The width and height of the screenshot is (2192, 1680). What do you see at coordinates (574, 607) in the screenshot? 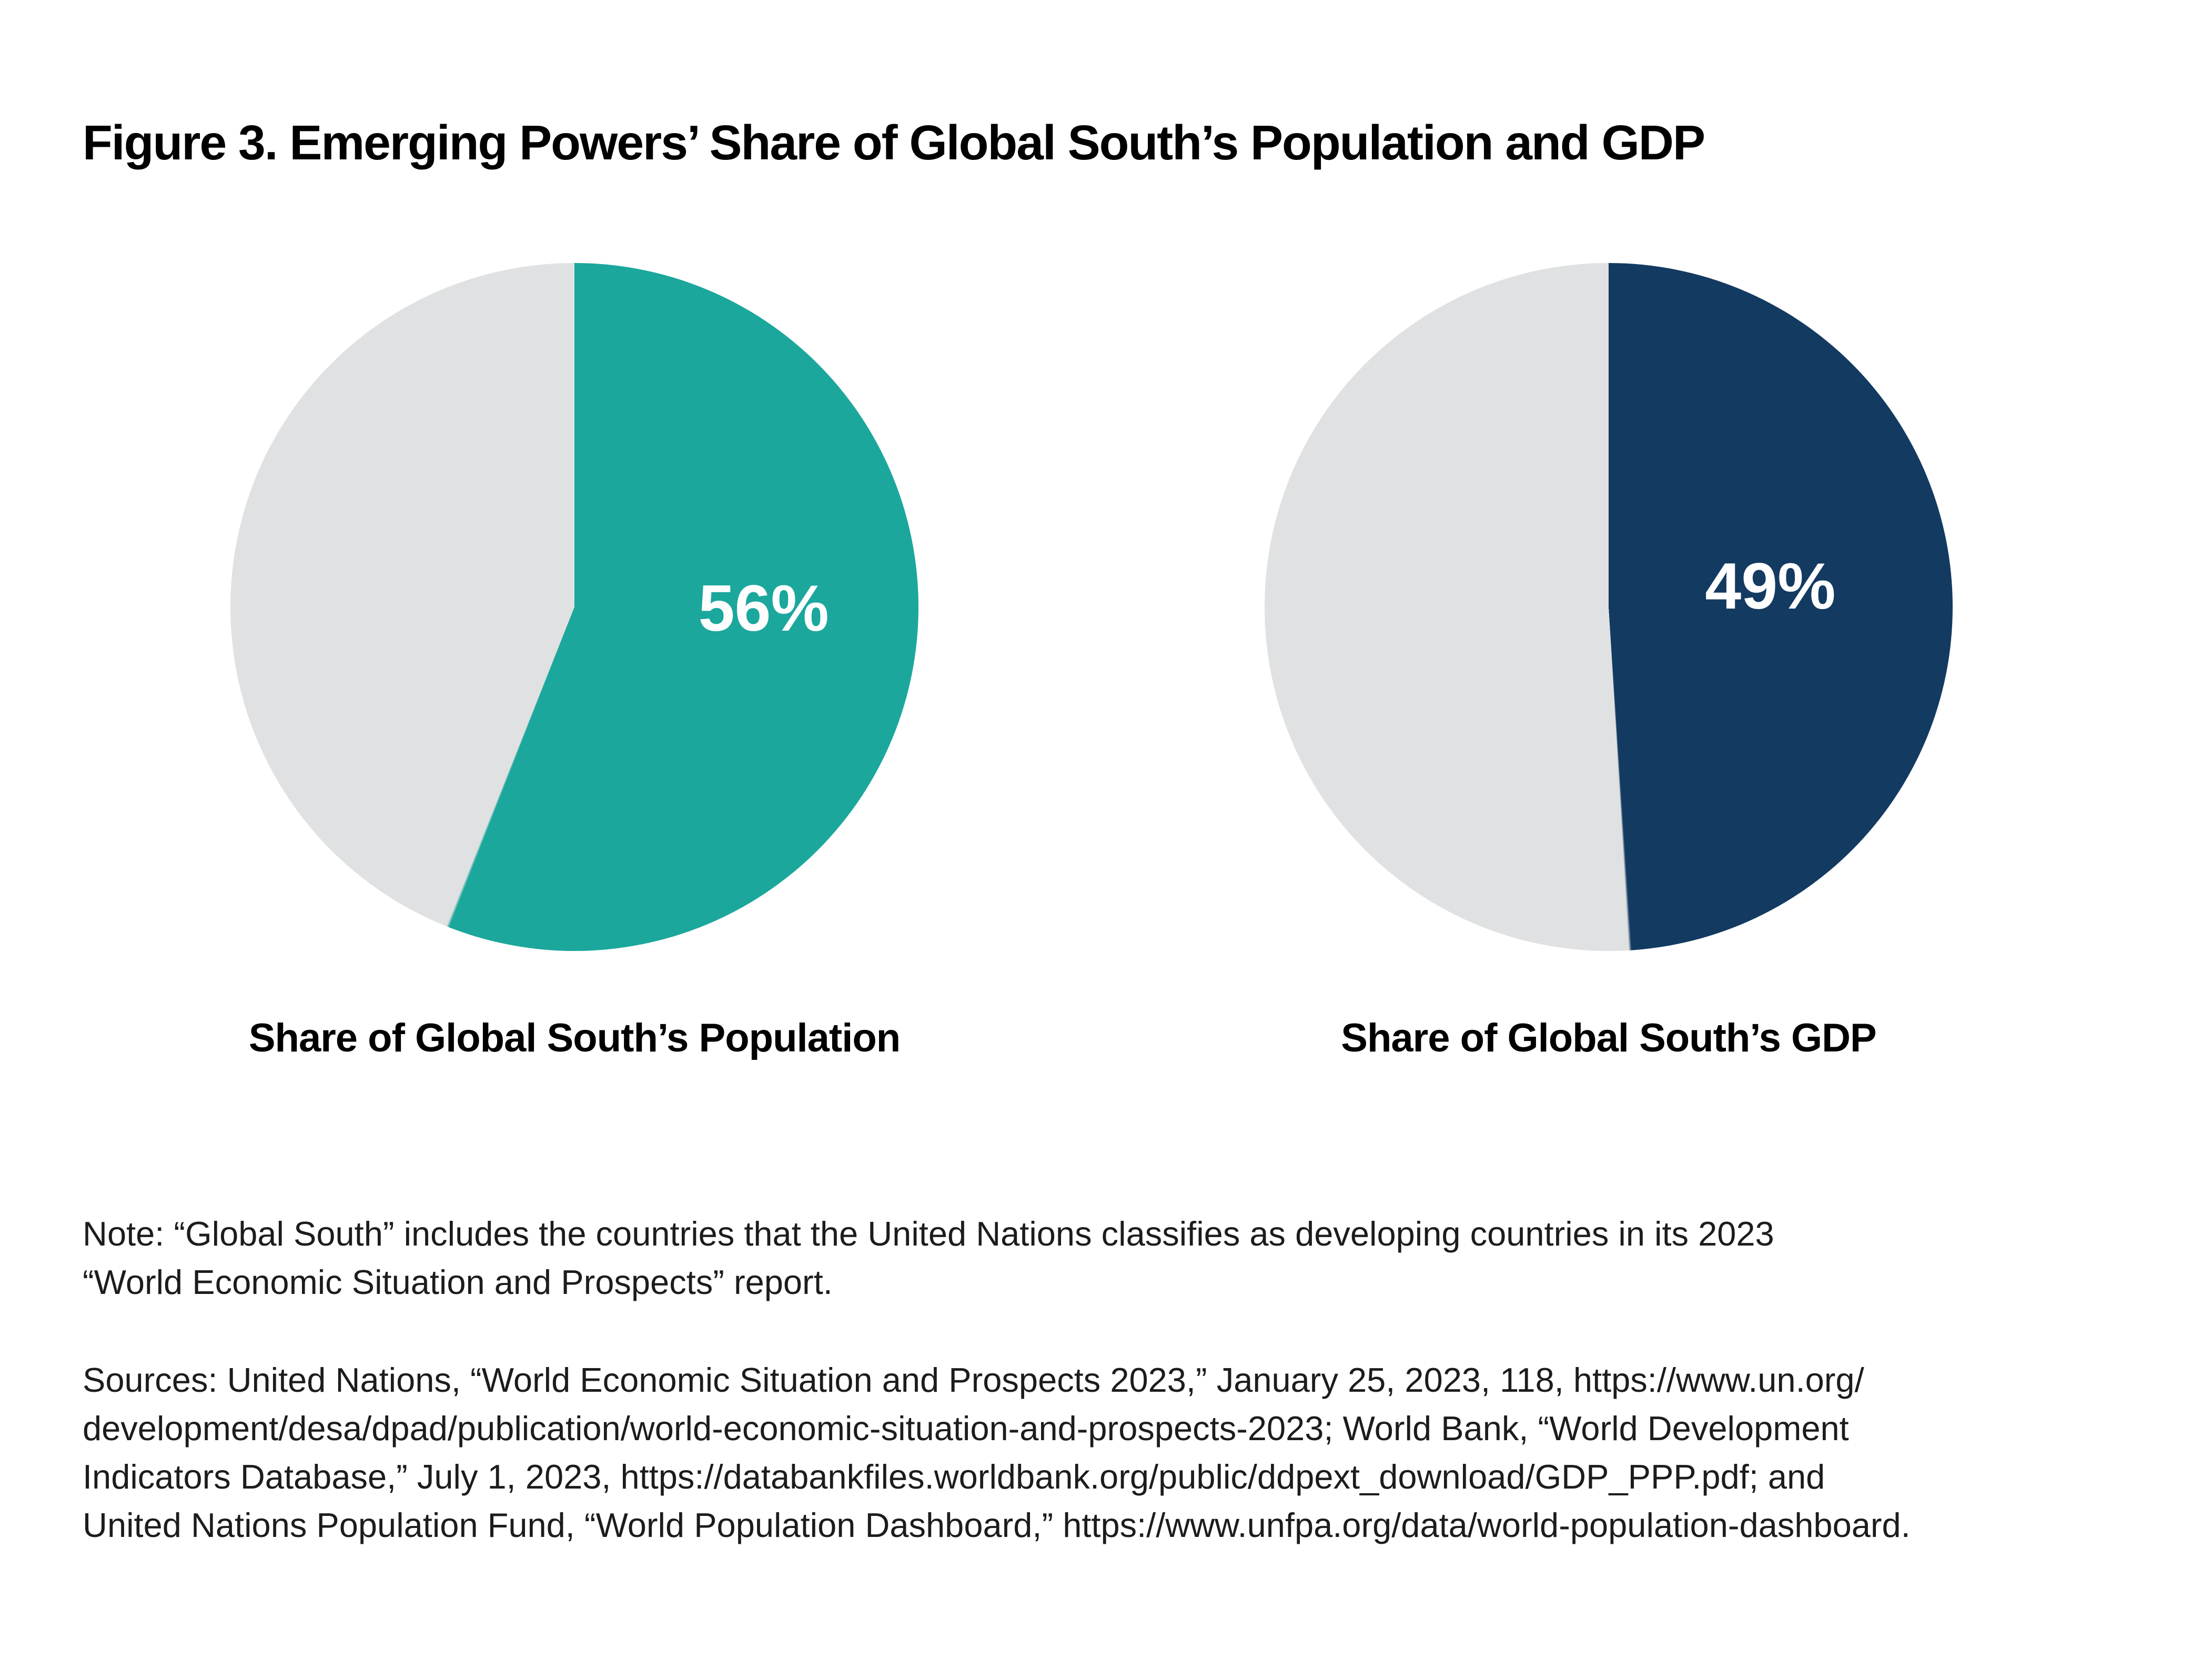
I see `population-pie-chart: 56%` at bounding box center [574, 607].